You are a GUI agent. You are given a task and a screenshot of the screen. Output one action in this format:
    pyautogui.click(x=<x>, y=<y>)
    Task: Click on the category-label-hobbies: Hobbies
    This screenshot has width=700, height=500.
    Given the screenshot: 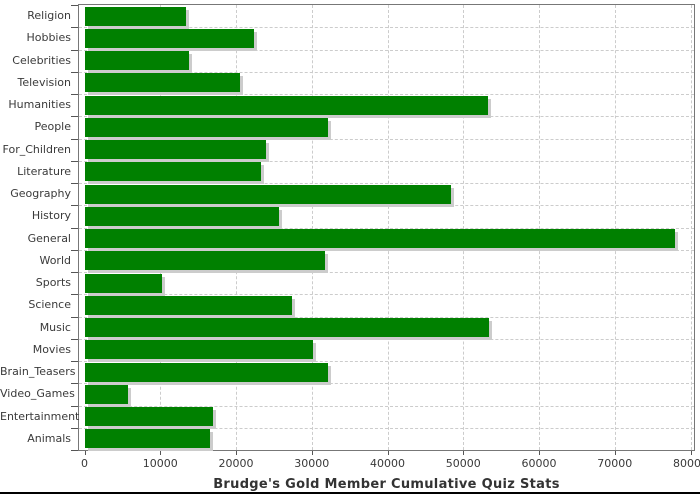 What is the action you would take?
    pyautogui.click(x=48, y=38)
    